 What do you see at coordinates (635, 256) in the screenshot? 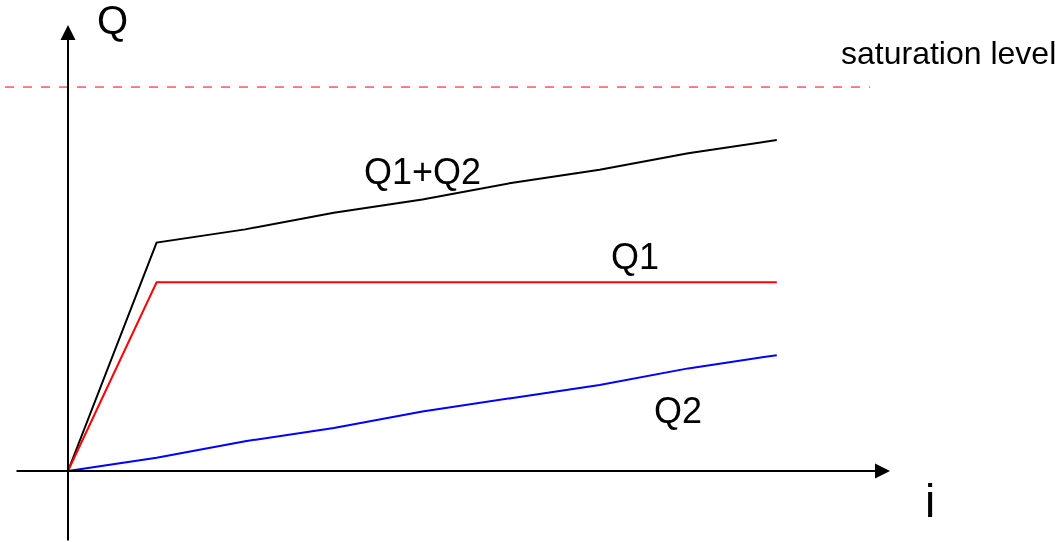
I see `series-label: Q1` at bounding box center [635, 256].